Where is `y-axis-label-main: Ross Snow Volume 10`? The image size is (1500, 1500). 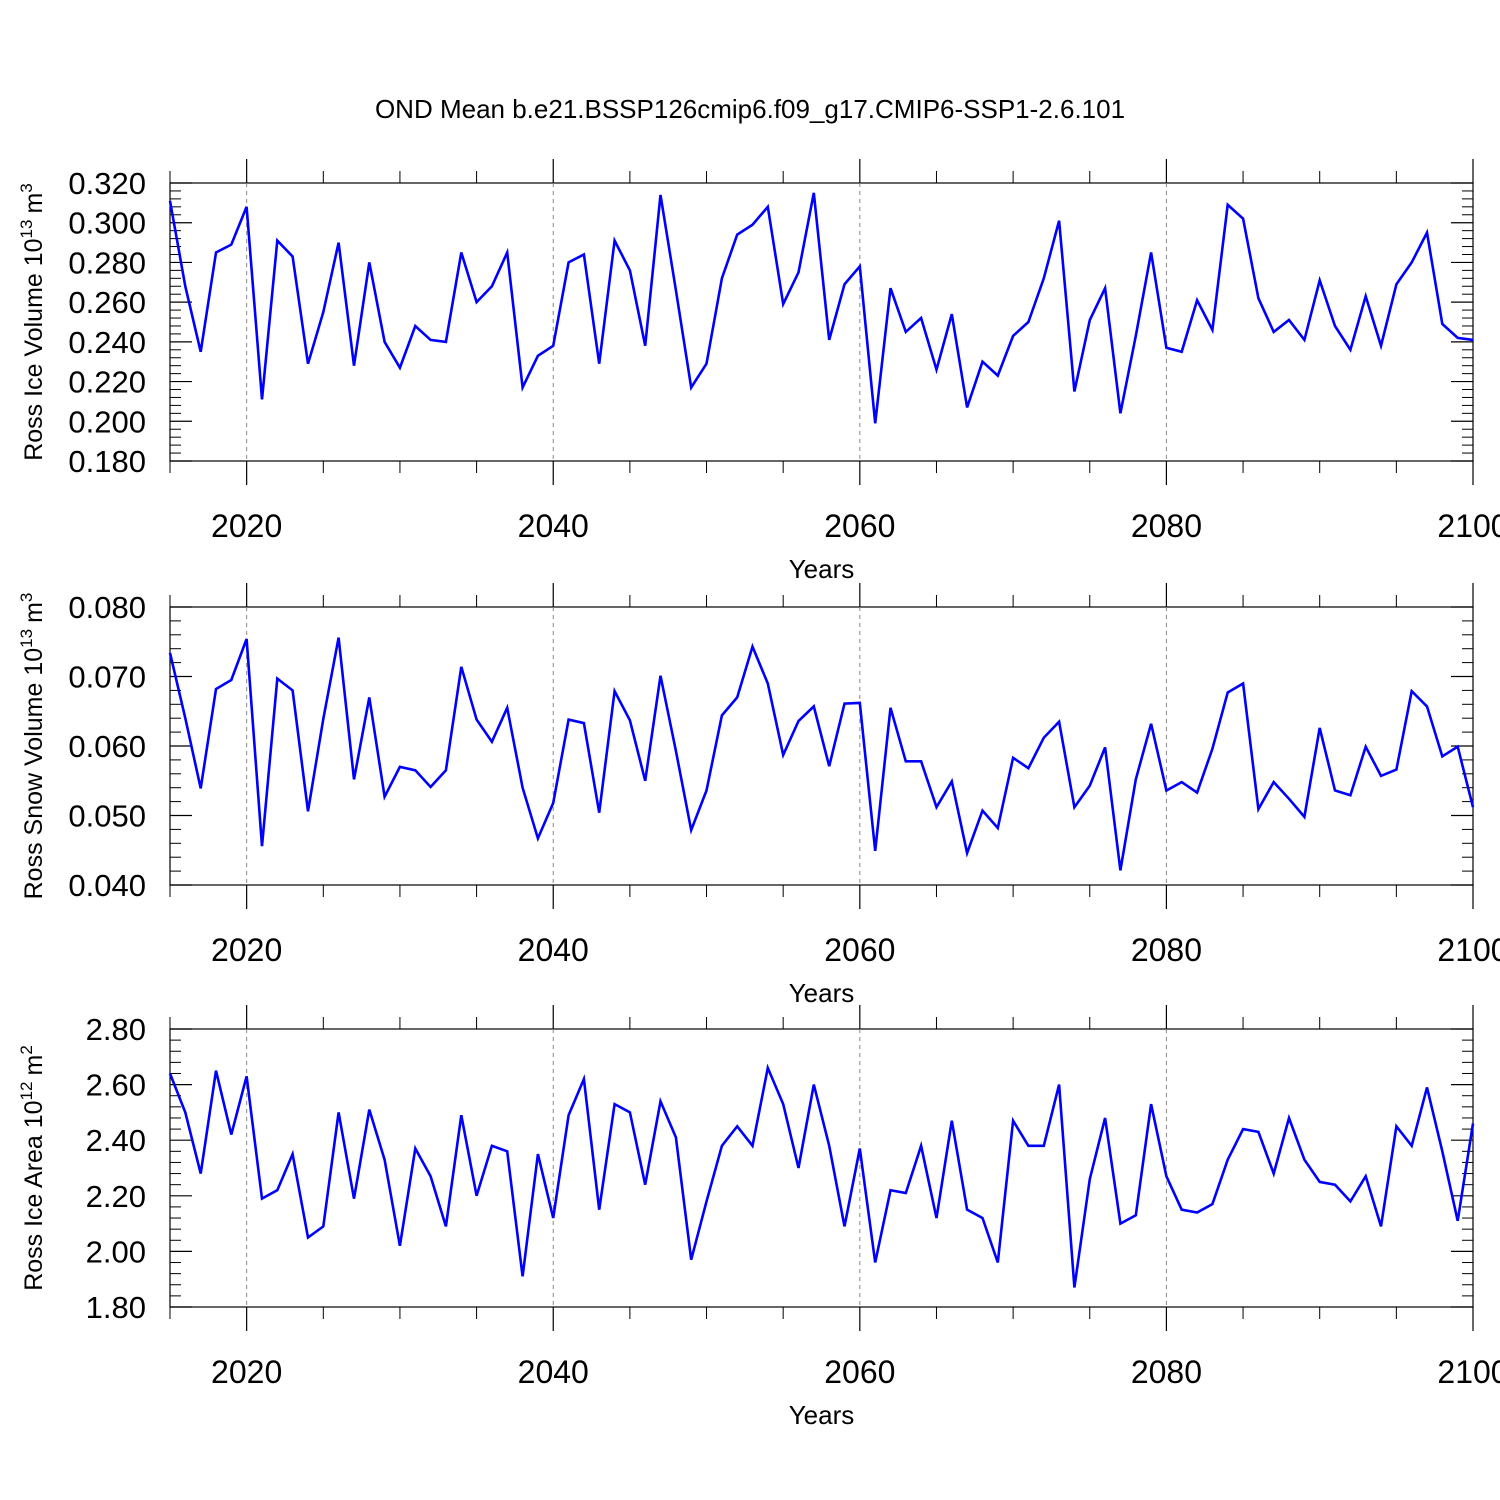 y-axis-label-main: Ross Snow Volume 10 is located at coordinates (34, 774).